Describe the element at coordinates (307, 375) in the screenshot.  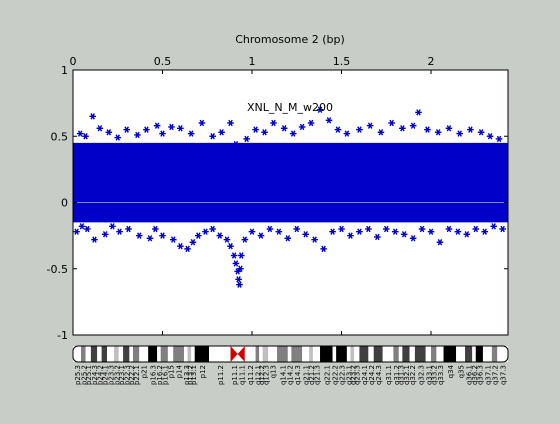
I see `ideogram-band-label: q21.1` at that location.